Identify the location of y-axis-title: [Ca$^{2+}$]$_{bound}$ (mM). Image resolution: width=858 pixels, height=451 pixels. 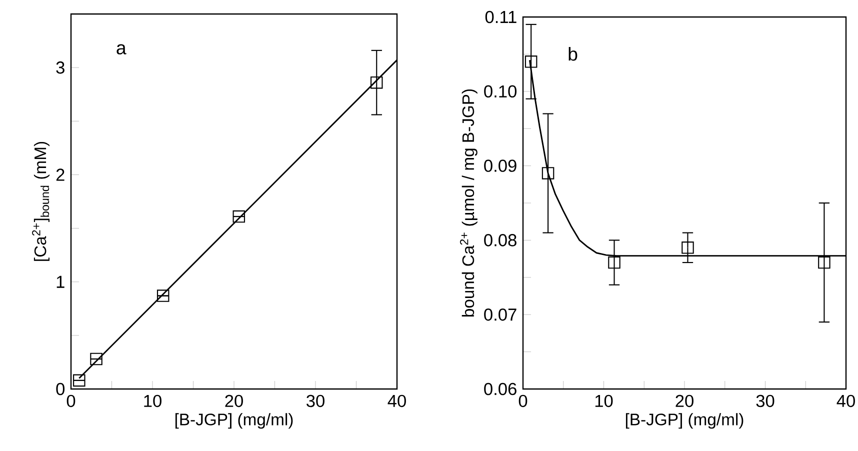
(41, 201).